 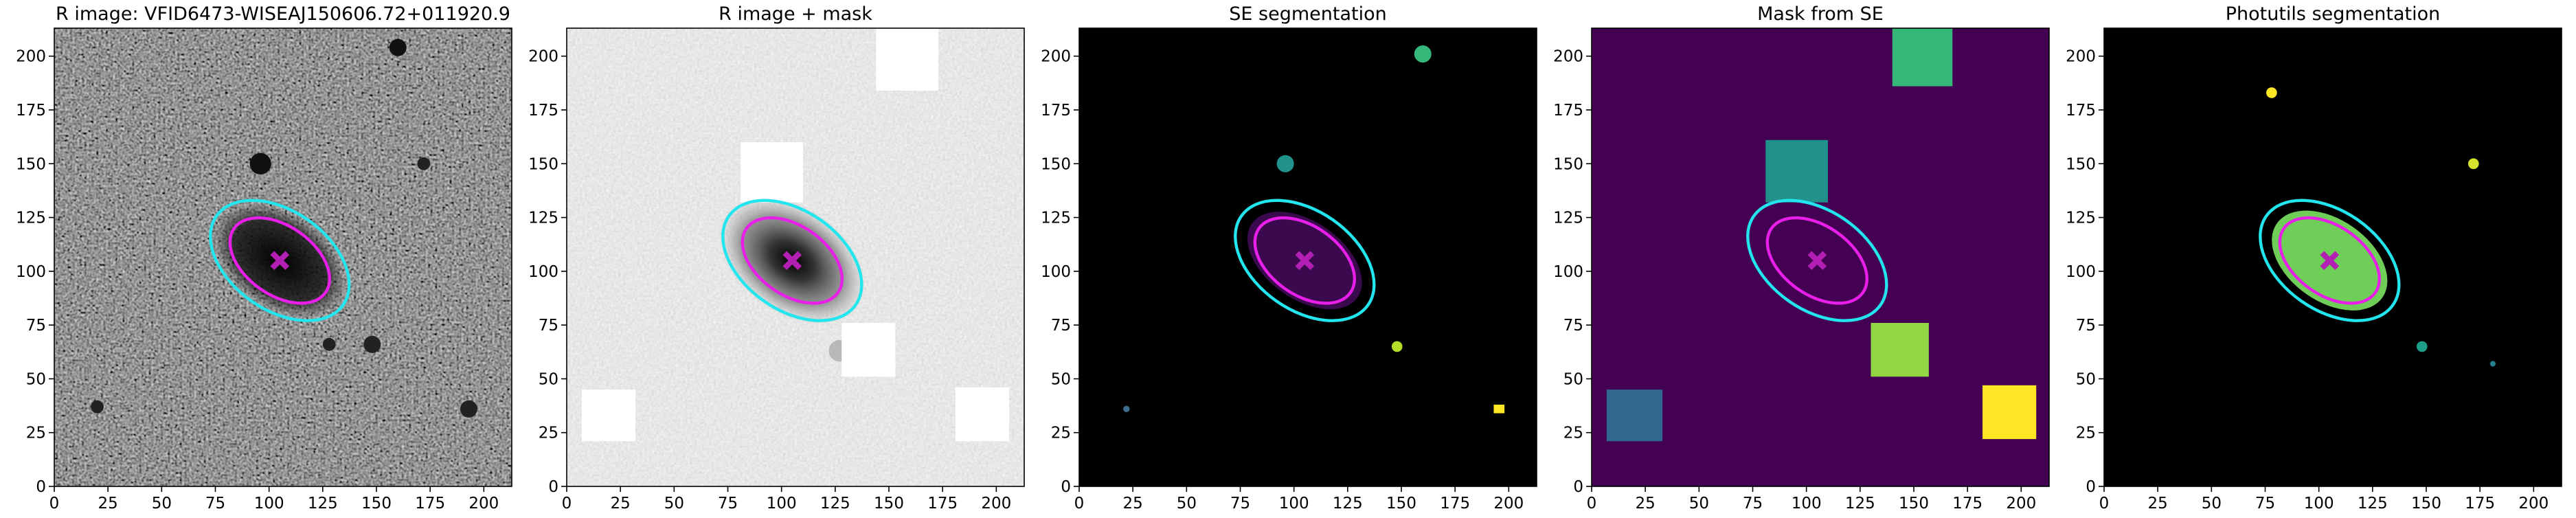 What do you see at coordinates (795, 14) in the screenshot?
I see `panel-title: R image + mask` at bounding box center [795, 14].